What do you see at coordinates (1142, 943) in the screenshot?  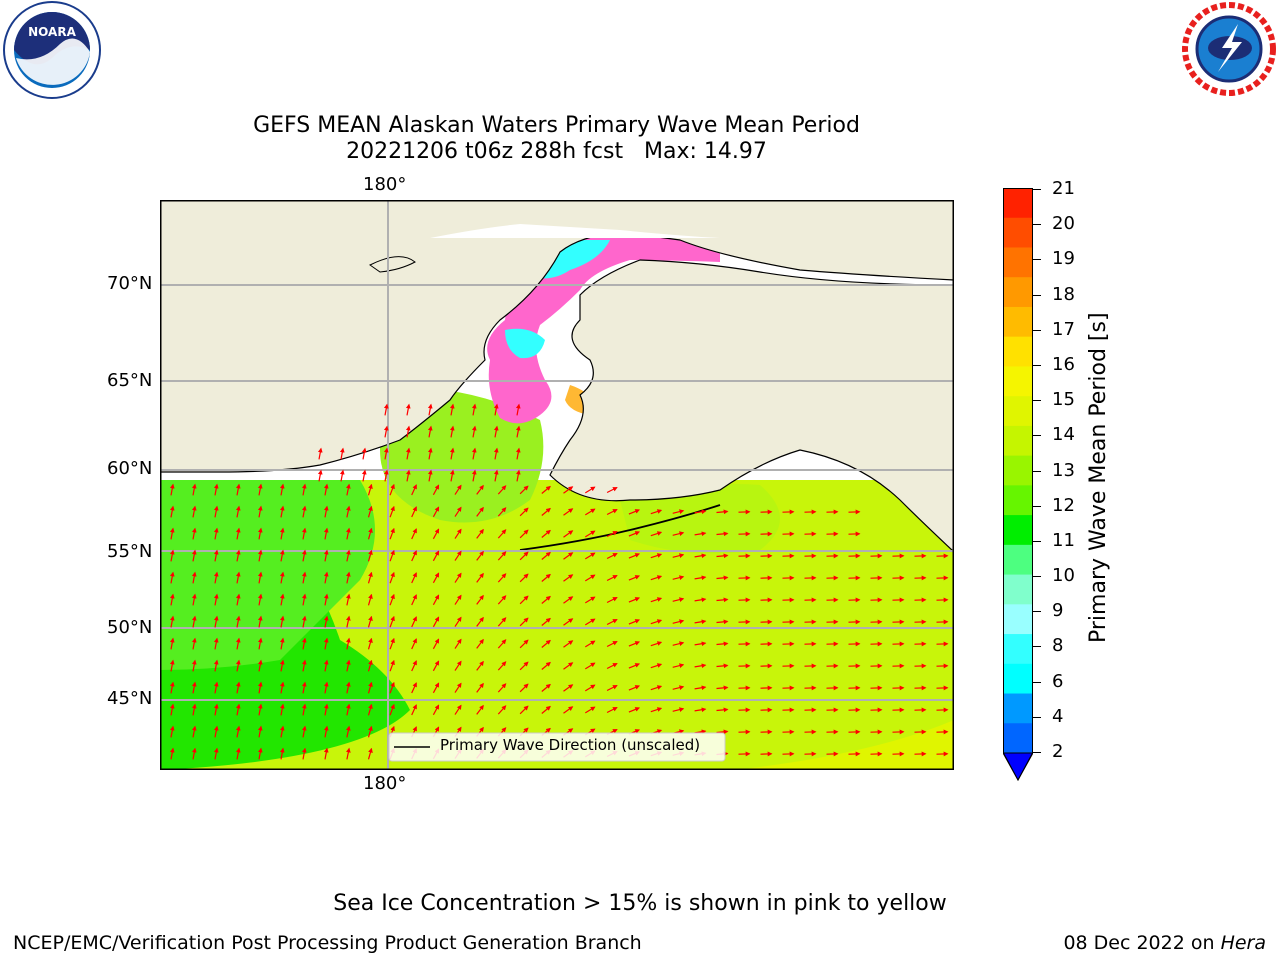 I see `run-date-text: 08 Dec 2022 on` at bounding box center [1142, 943].